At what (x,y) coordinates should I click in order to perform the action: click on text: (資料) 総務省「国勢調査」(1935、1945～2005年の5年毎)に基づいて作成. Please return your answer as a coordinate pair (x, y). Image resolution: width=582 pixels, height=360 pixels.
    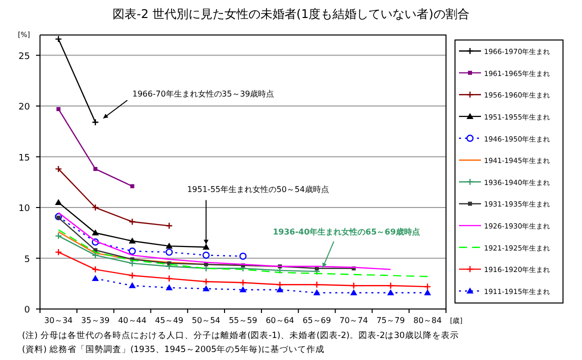
    Looking at the image, I should click on (173, 349).